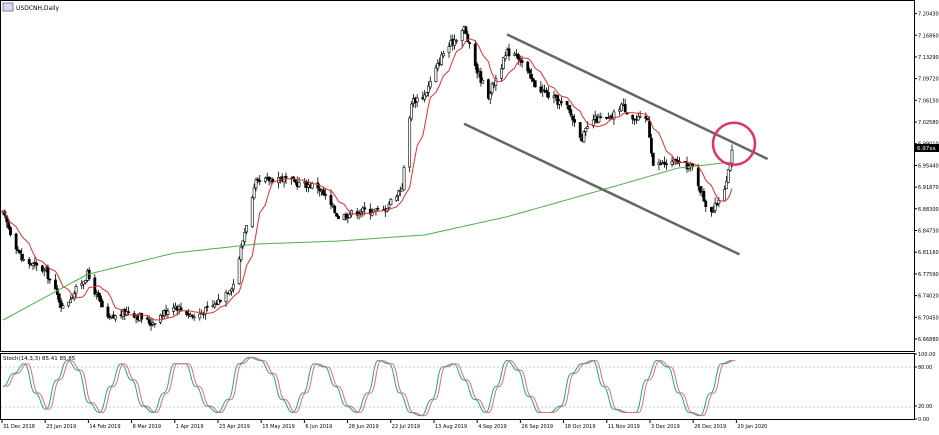 The height and width of the screenshot is (435, 939). What do you see at coordinates (624, 427) in the screenshot?
I see `time-tick-label: 11 Nov 2019` at bounding box center [624, 427].